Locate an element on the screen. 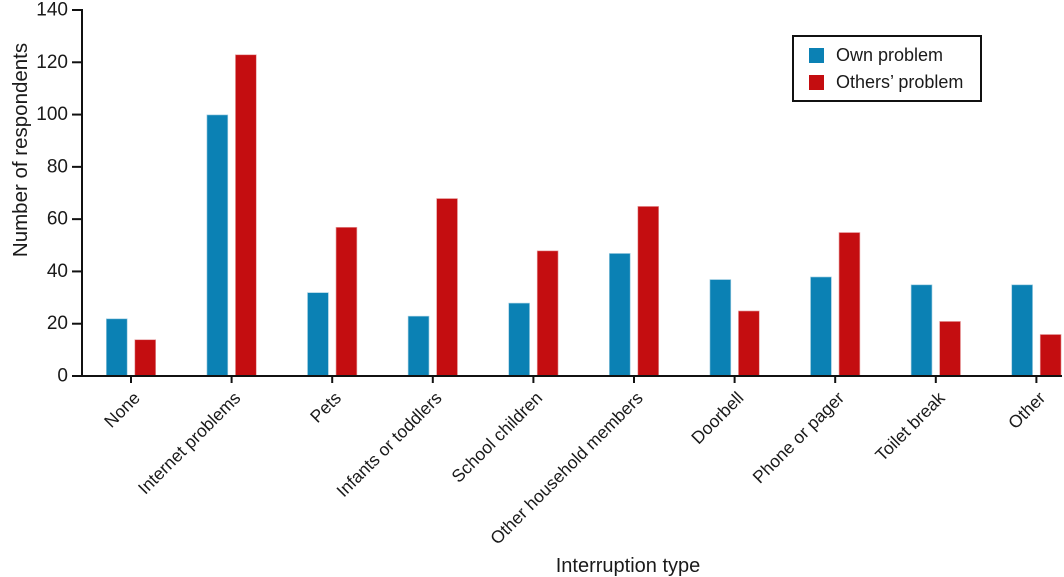 The width and height of the screenshot is (1064, 577). legend-swatch-own-problem is located at coordinates (816, 55).